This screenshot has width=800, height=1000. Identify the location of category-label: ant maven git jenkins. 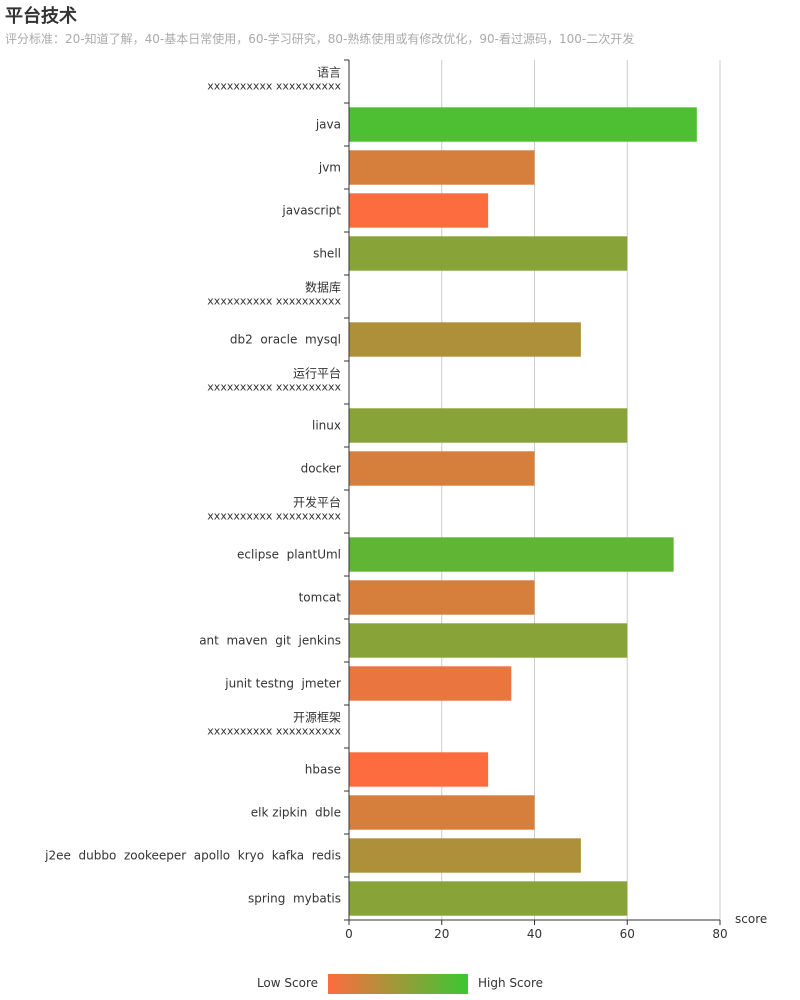
(270, 641).